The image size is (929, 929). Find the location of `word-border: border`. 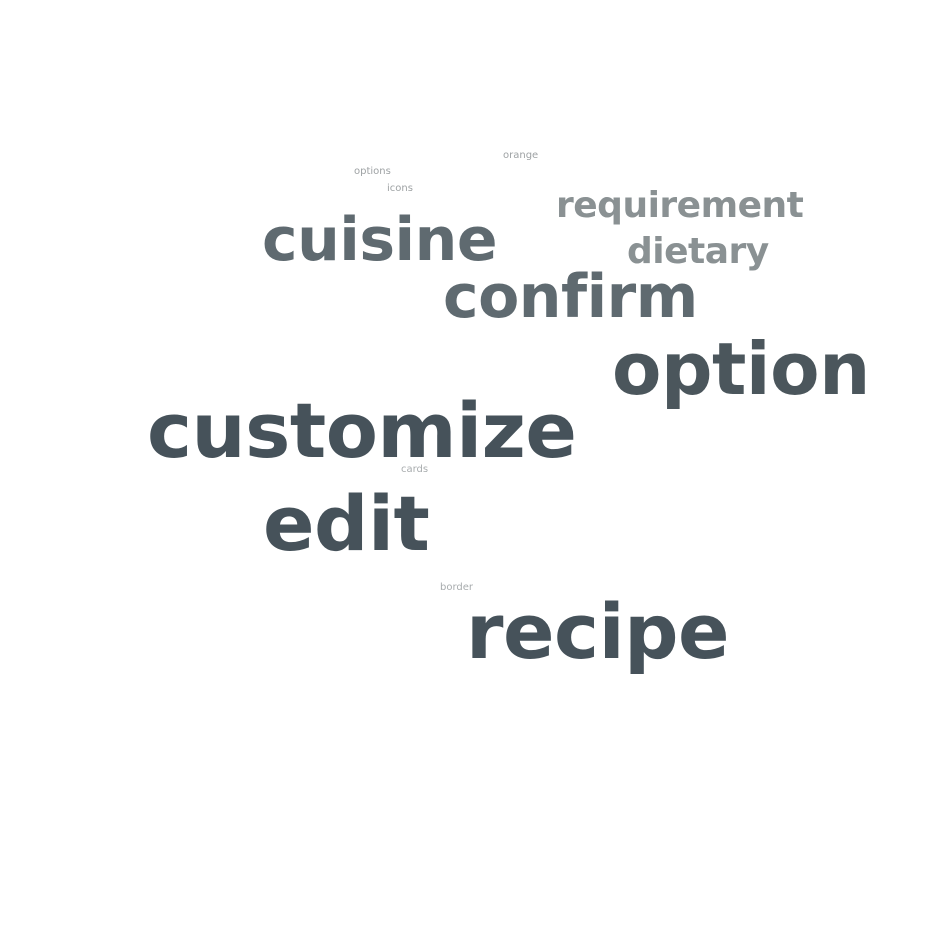

word-border: border is located at coordinates (457, 587).